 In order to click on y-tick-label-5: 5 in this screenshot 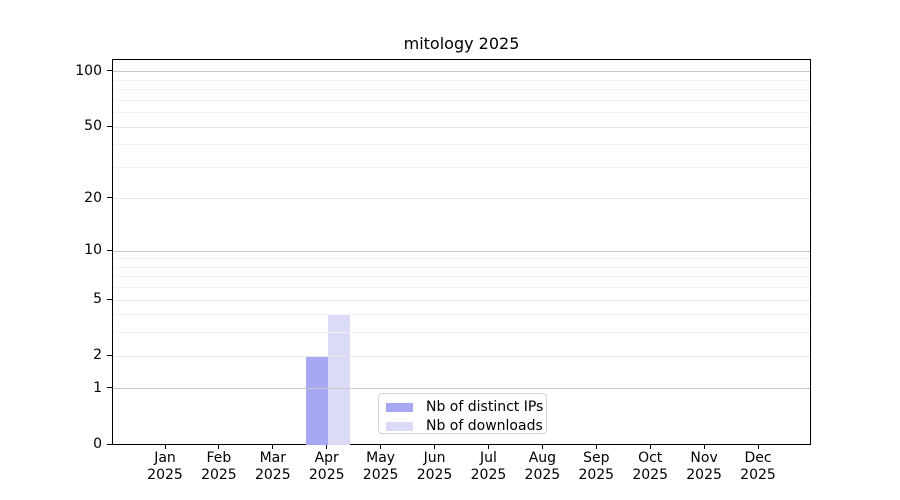, I will do `click(97, 299)`.